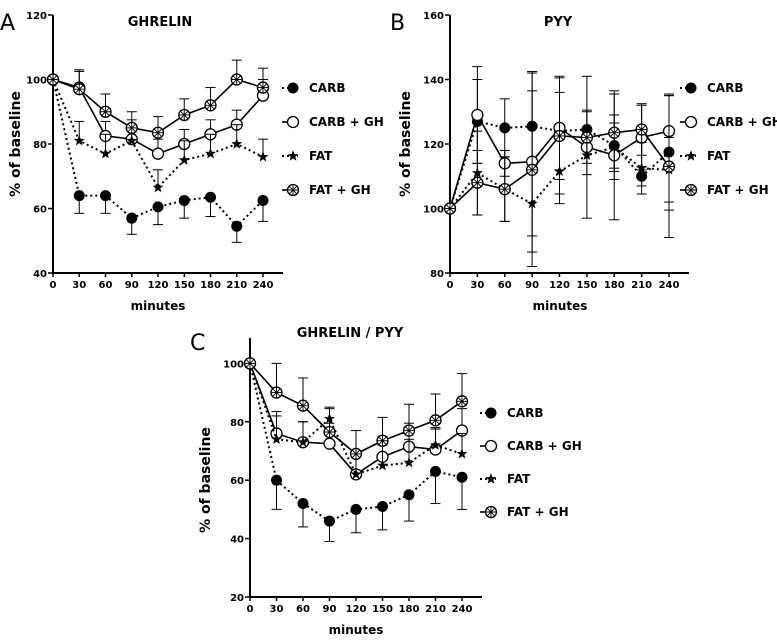 The width and height of the screenshot is (777, 640). What do you see at coordinates (197, 343) in the screenshot?
I see `panel-label: C` at bounding box center [197, 343].